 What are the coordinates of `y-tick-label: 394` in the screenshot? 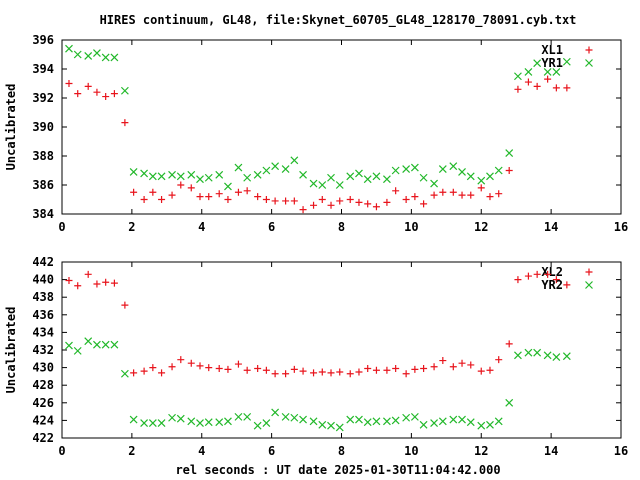 It's located at (43, 69).